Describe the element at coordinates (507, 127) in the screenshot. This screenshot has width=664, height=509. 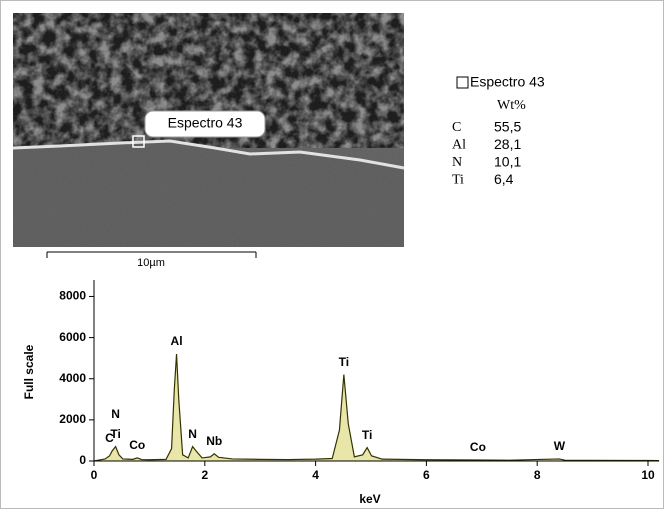
I see `weight-percent: 55,5` at that location.